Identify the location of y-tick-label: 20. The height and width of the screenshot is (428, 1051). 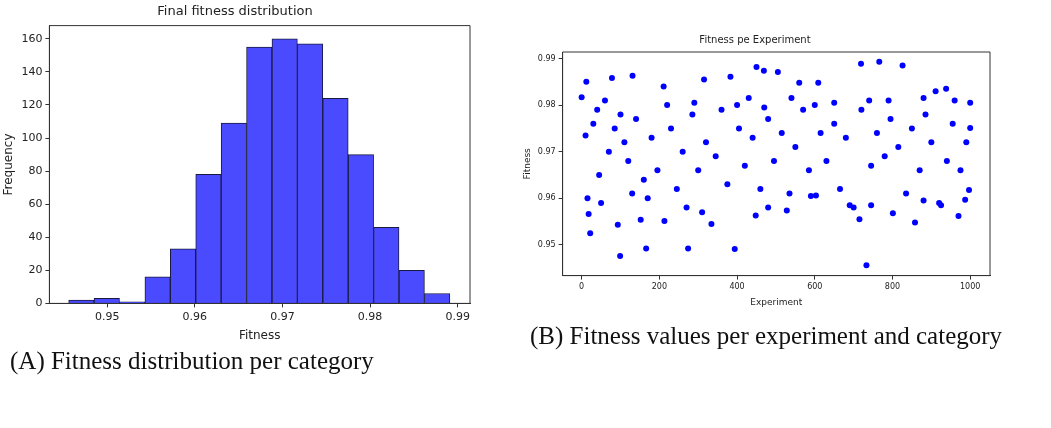
(35, 270).